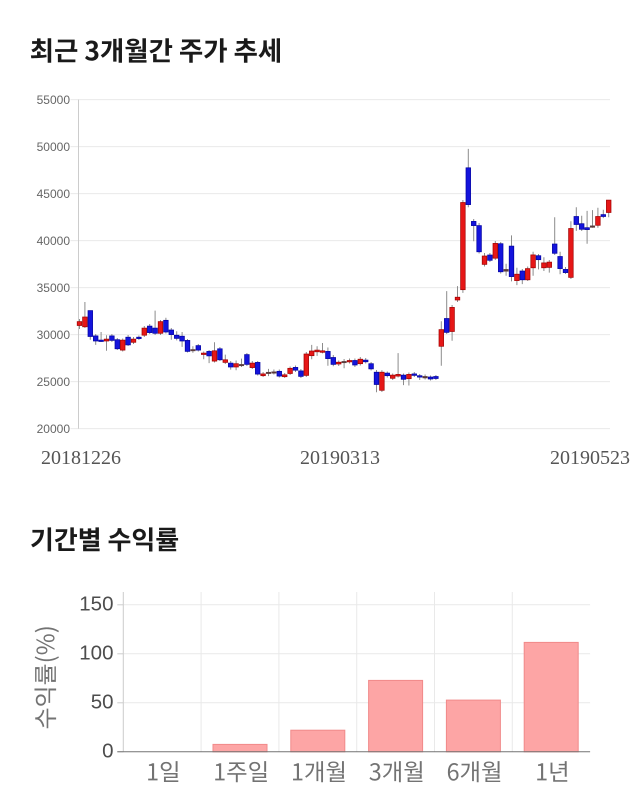  Describe the element at coordinates (96, 652) in the screenshot. I see `svg-text: 100` at that location.